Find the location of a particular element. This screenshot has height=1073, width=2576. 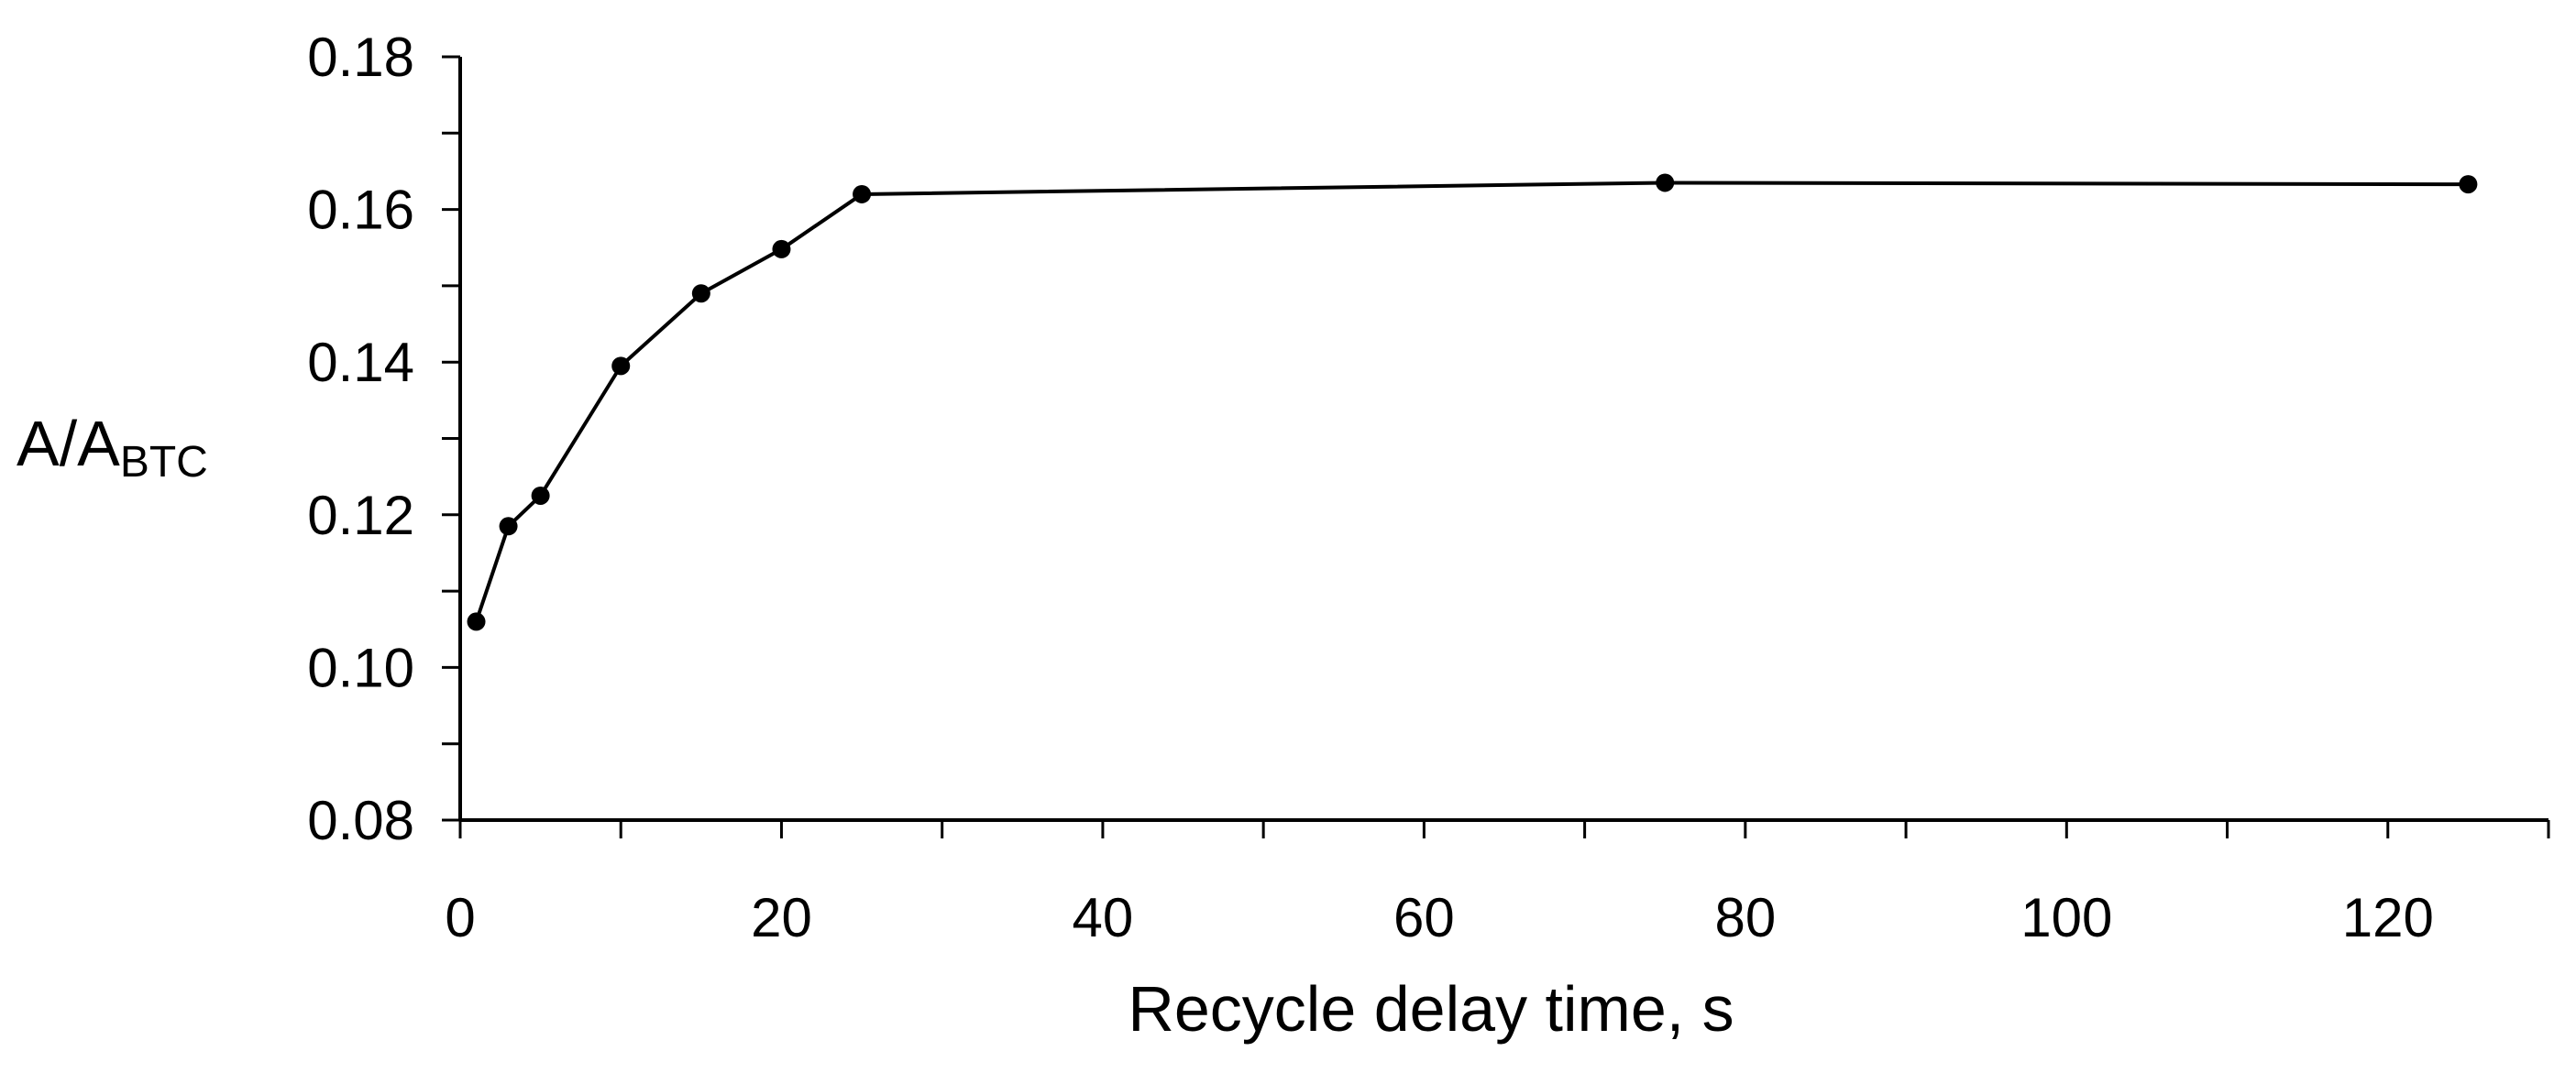

x-tick-label: 20 is located at coordinates (782, 917).